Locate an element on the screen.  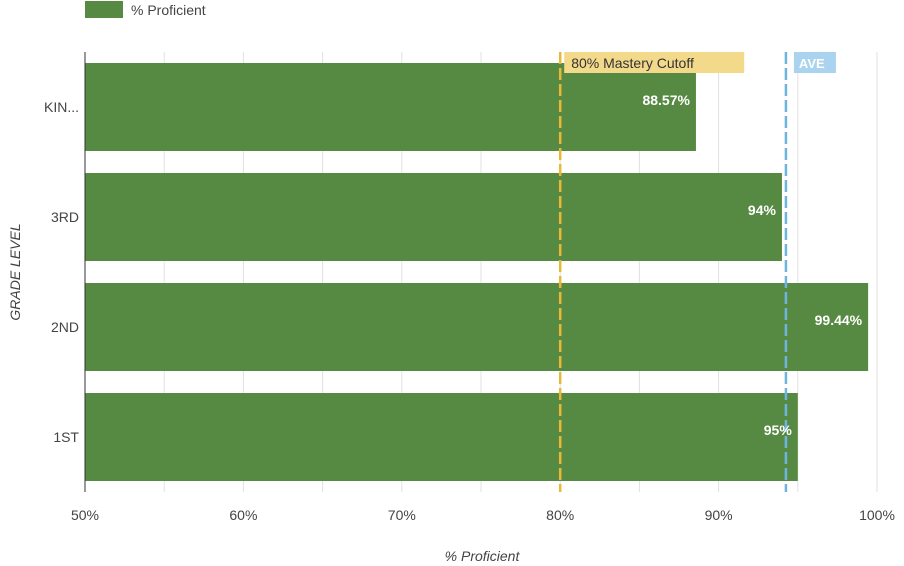
legend-swatch is located at coordinates (104, 9).